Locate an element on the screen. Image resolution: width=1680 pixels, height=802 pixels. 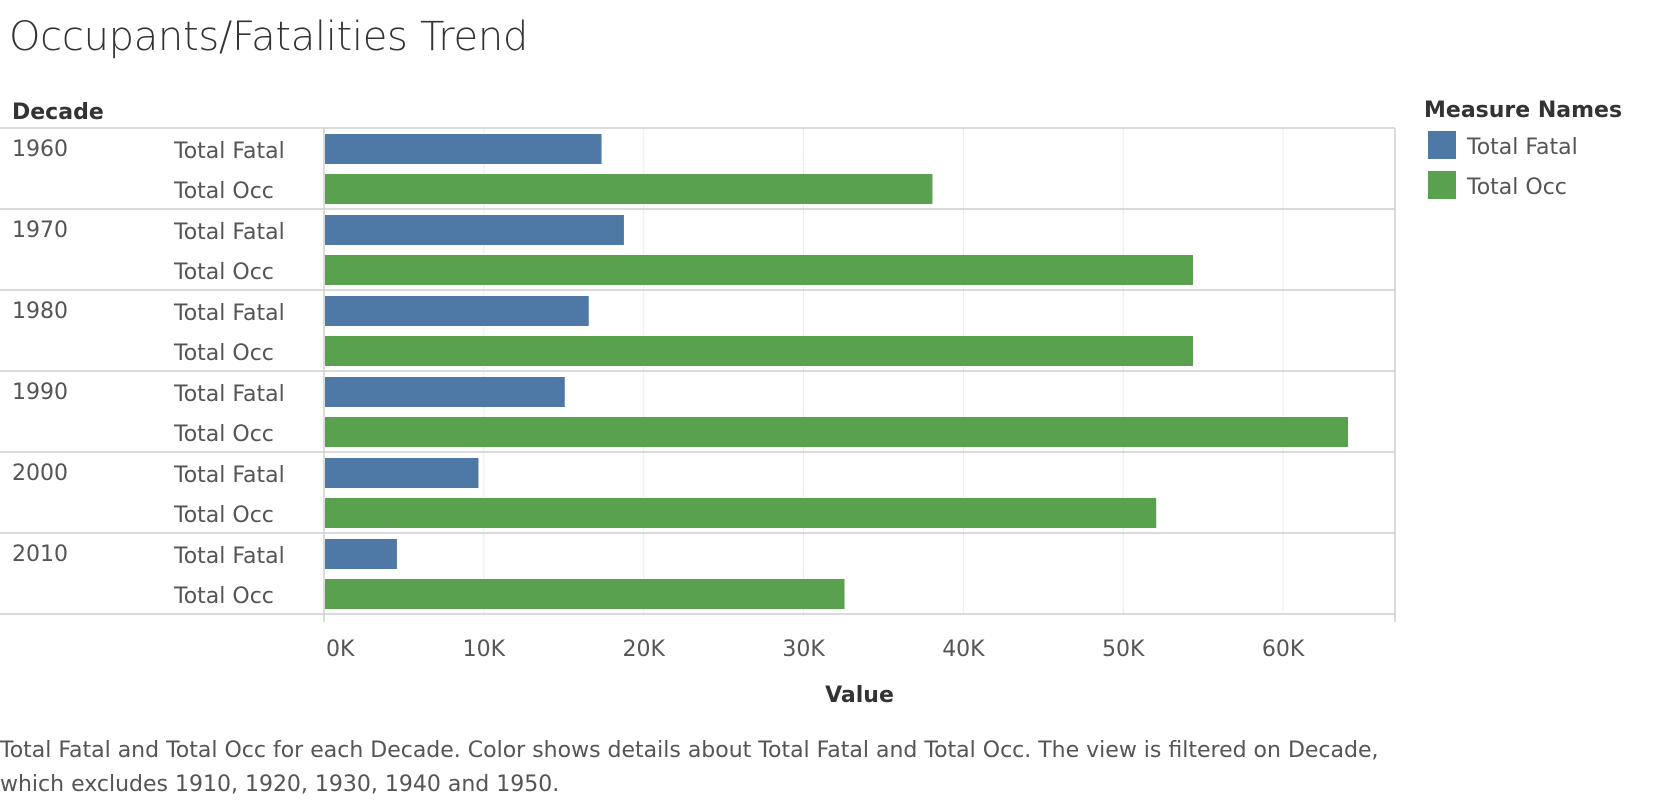
bar-total-fatal-1980 is located at coordinates (457, 311).